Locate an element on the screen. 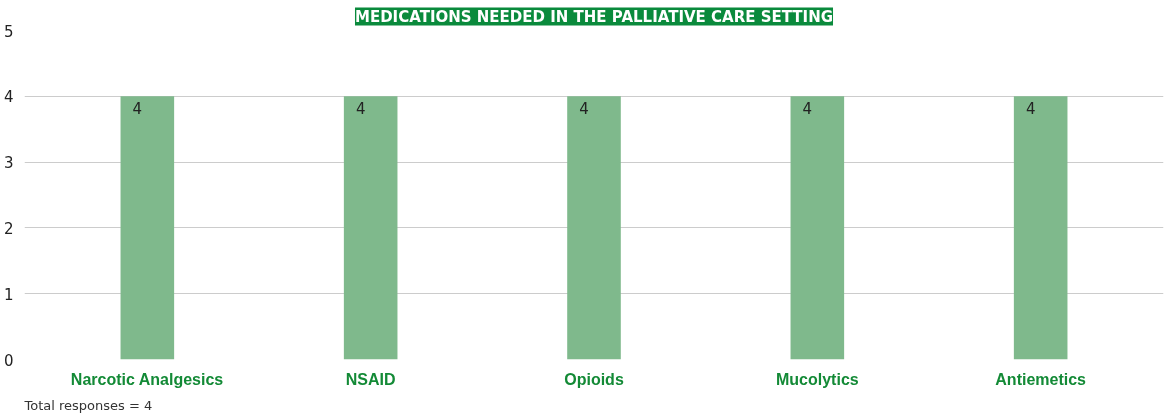 The height and width of the screenshot is (417, 1168). x-tick-label: Opioids is located at coordinates (594, 379).